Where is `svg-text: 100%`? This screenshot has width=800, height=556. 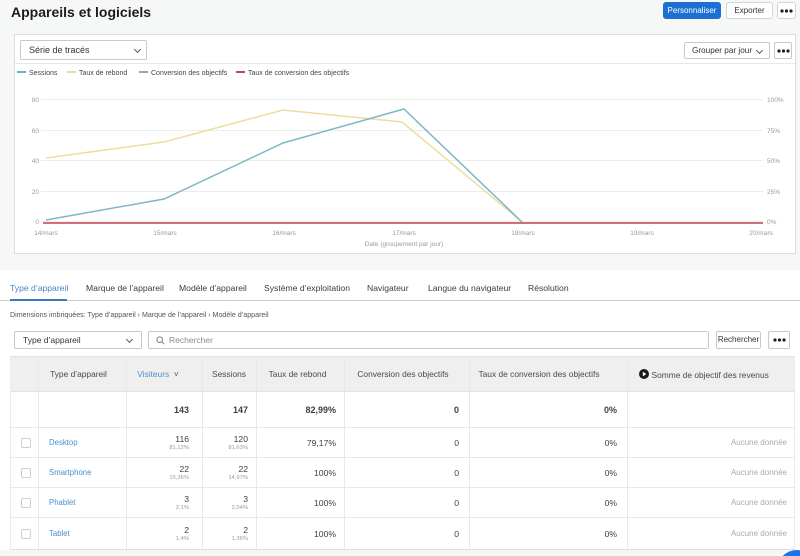 svg-text: 100% is located at coordinates (775, 100).